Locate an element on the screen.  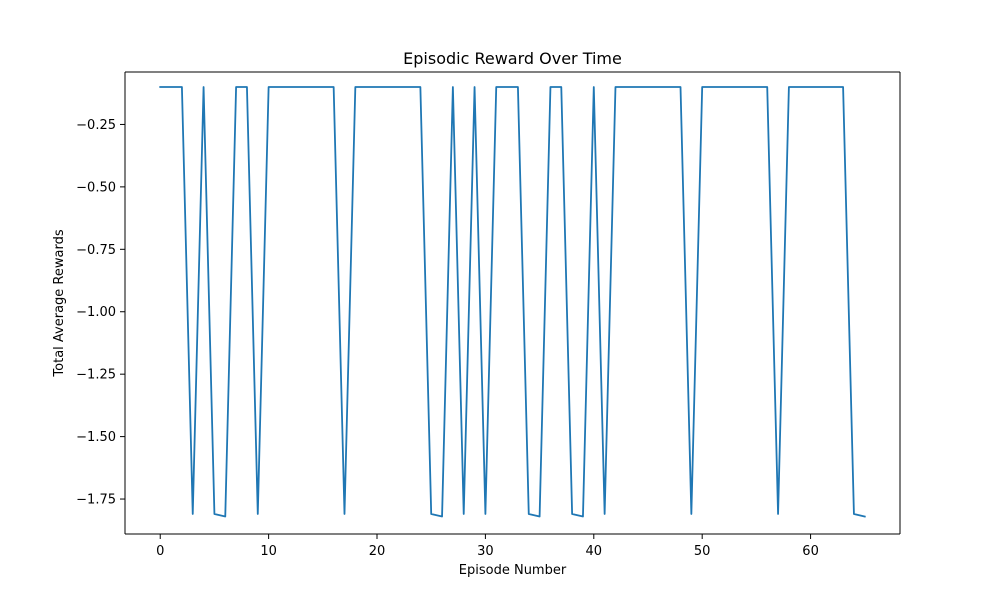
y-tick-label: −1.50 is located at coordinates (96, 437).